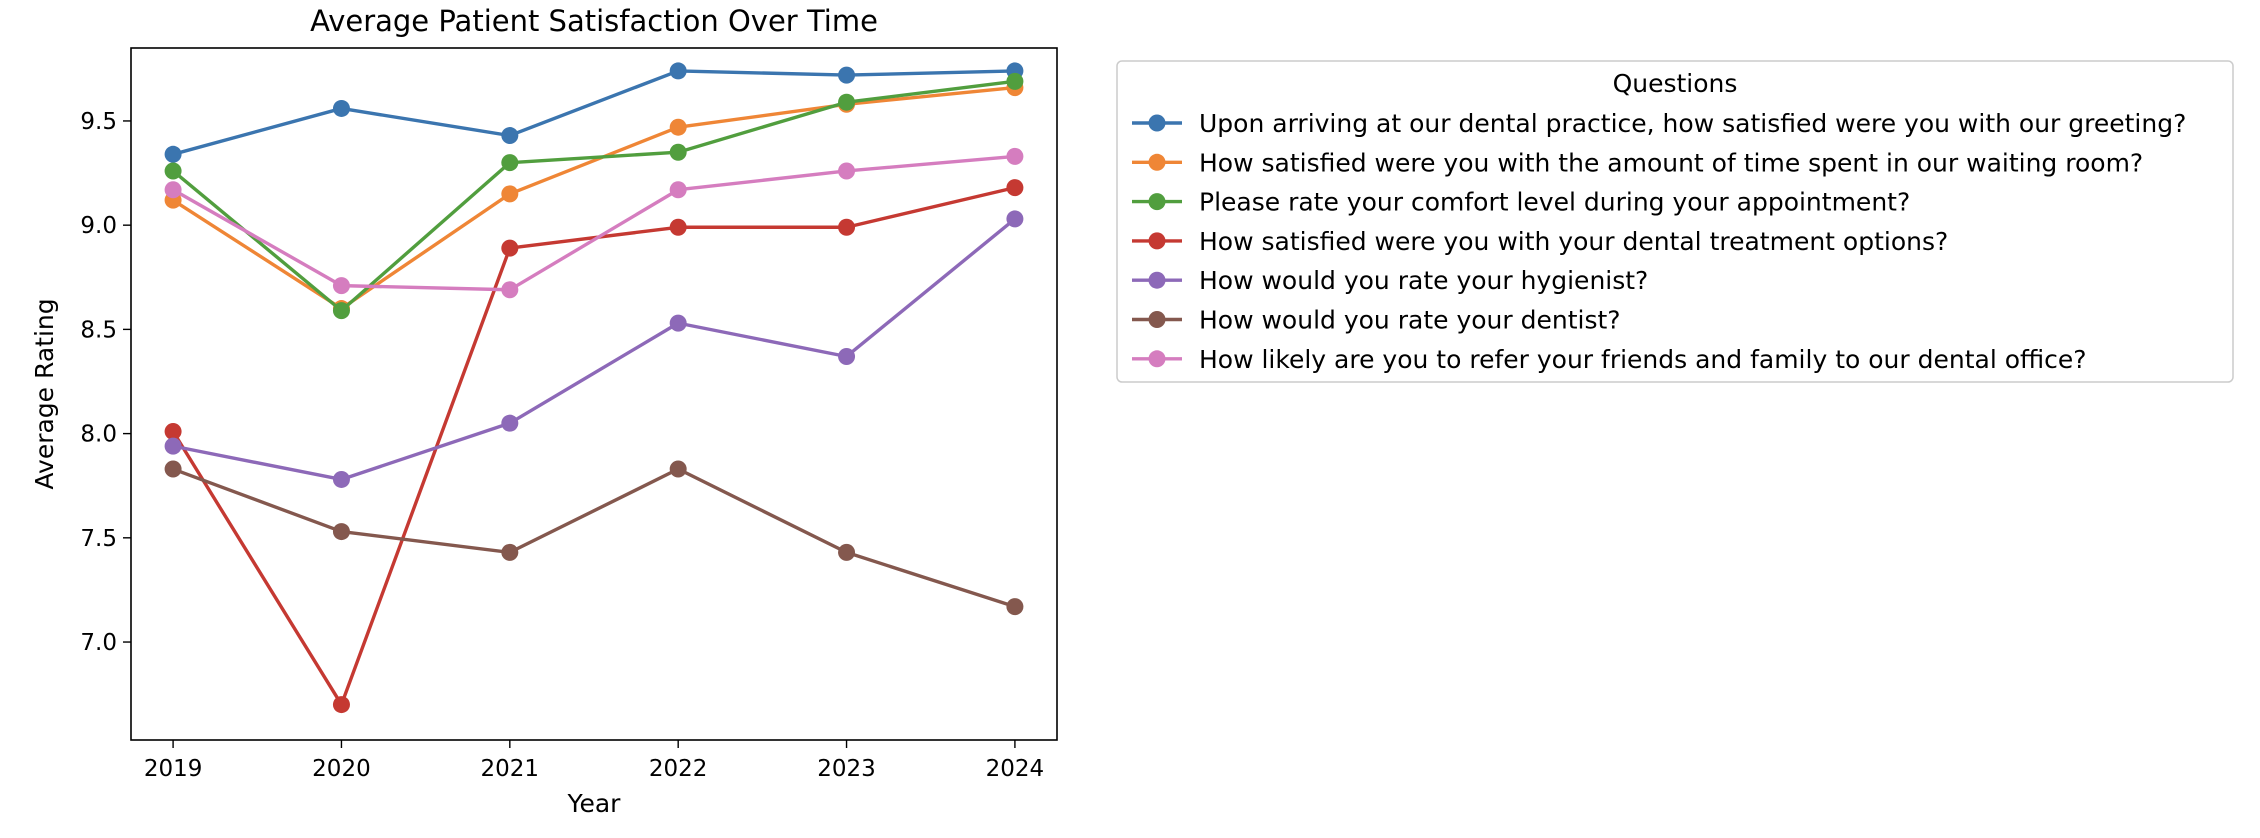  I want to click on x-axis: 2019 2020 2021 2022 2023 2024, so click(594, 761).